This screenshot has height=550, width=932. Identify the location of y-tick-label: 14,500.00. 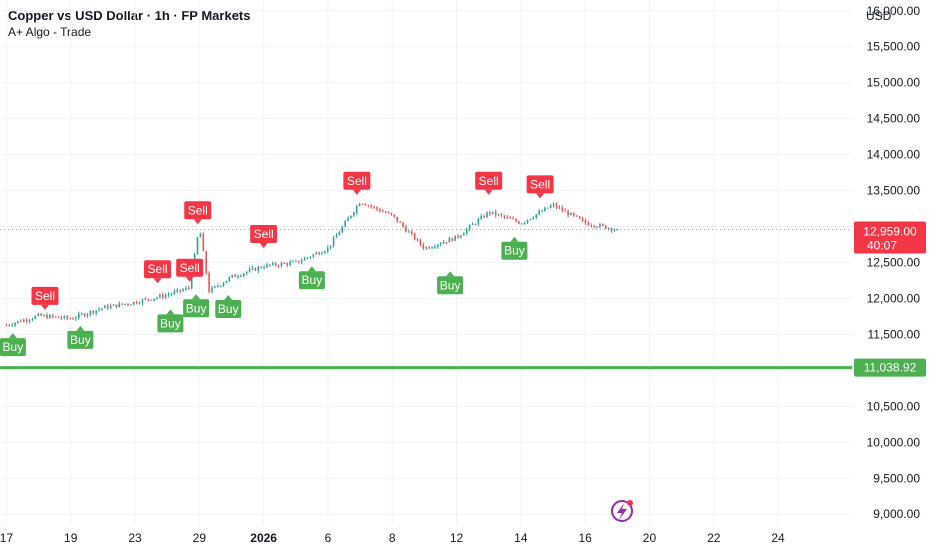
(894, 119).